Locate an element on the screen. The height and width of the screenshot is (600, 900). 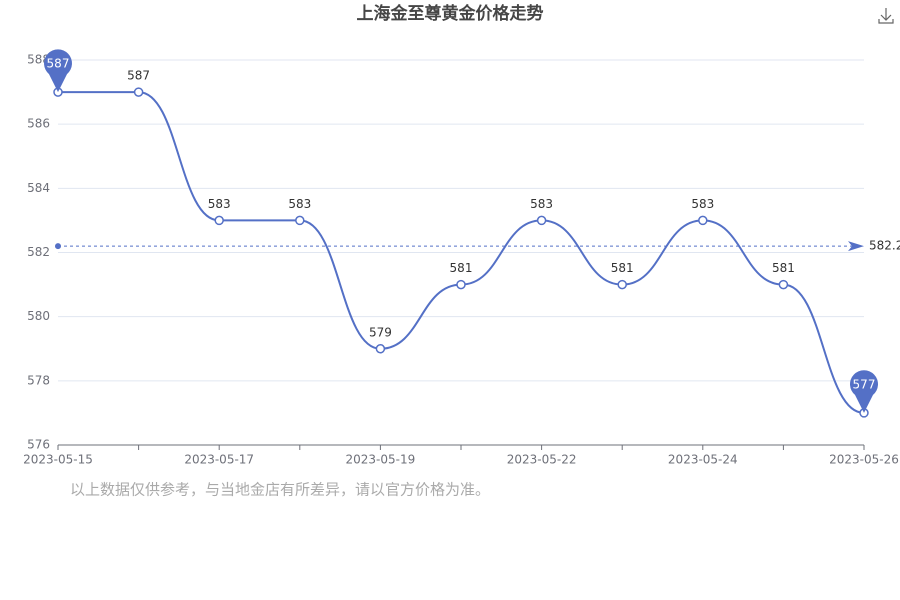
mark-pin-label: 577 is located at coordinates (864, 384).